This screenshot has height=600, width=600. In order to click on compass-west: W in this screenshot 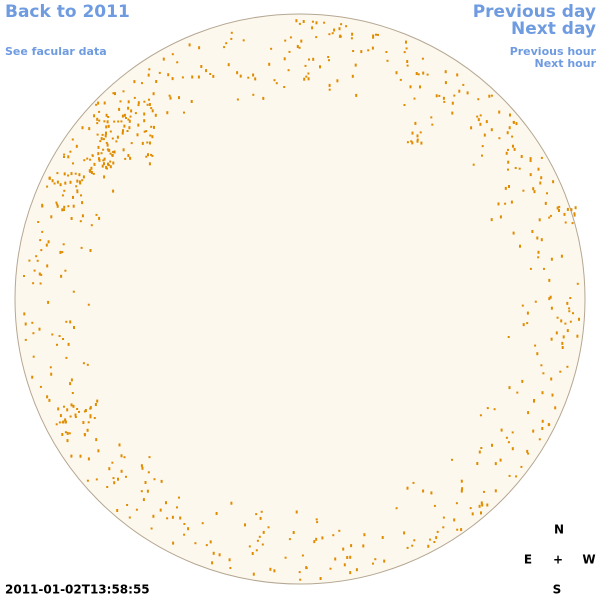, I will do `click(588, 560)`.